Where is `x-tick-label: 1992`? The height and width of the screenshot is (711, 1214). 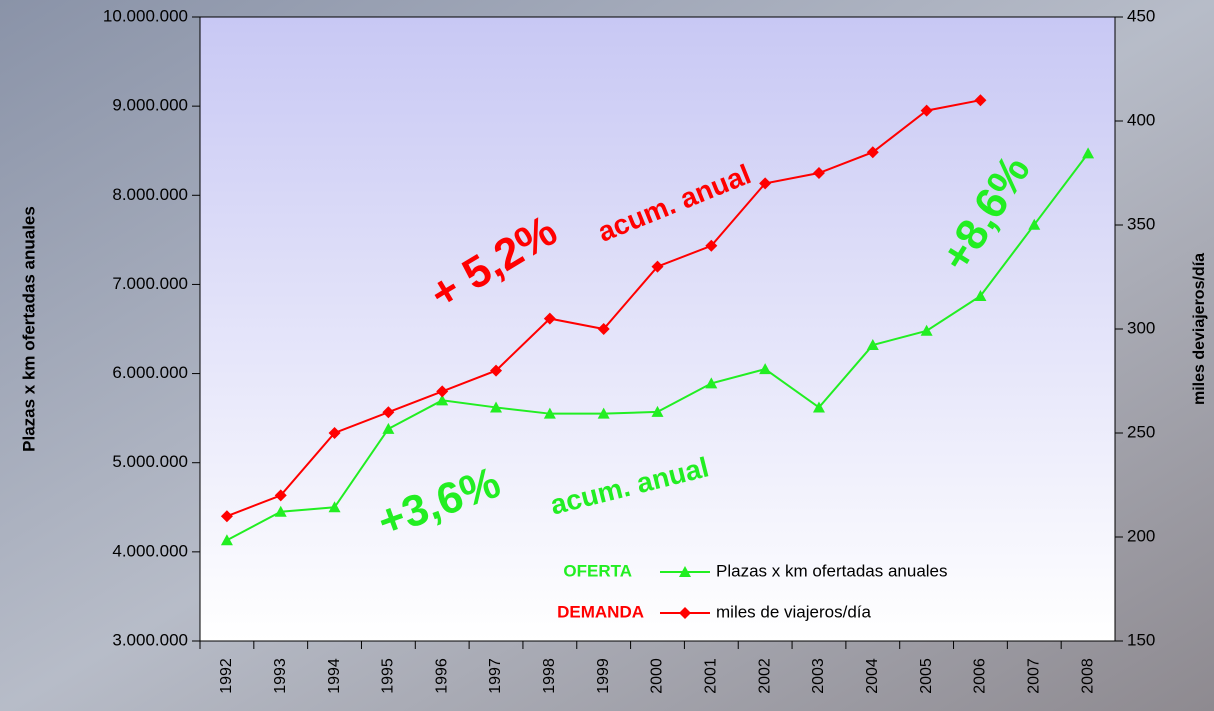
x-tick-label: 1992 is located at coordinates (226, 676).